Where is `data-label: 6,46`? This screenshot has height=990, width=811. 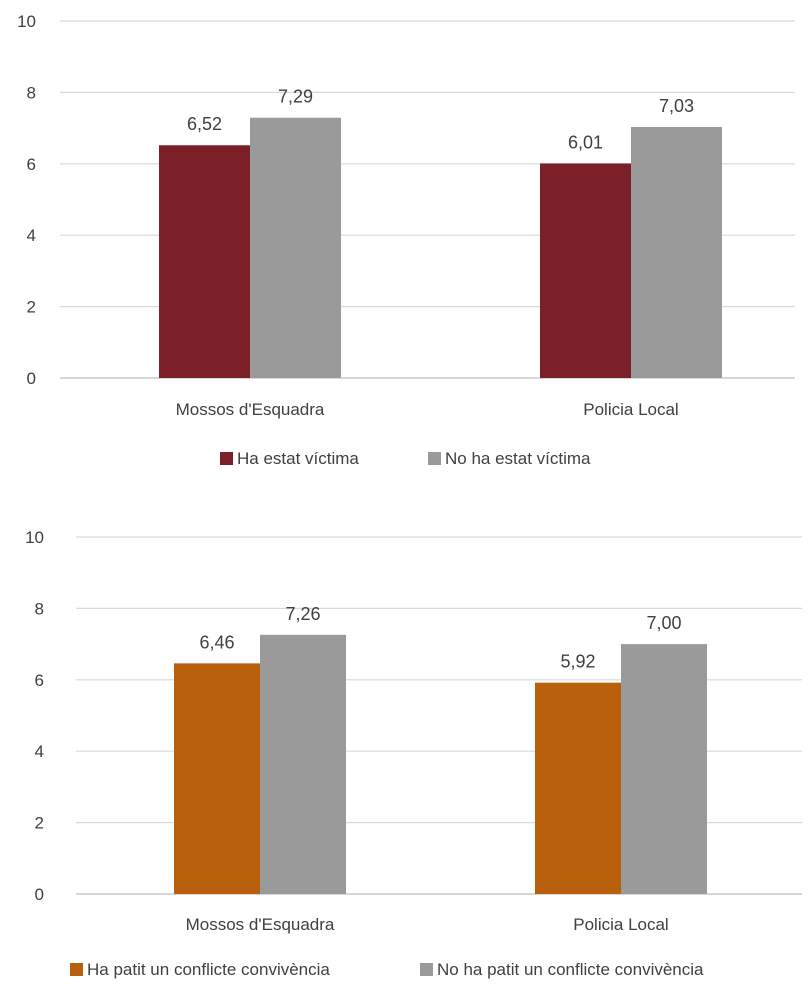
data-label: 6,46 is located at coordinates (216, 642).